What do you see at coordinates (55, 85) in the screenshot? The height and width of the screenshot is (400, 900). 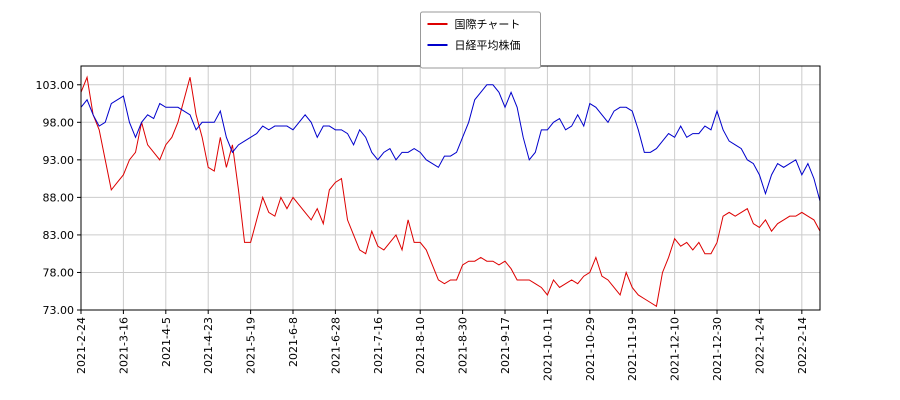 I see `y-tick-label: 103.00` at bounding box center [55, 85].